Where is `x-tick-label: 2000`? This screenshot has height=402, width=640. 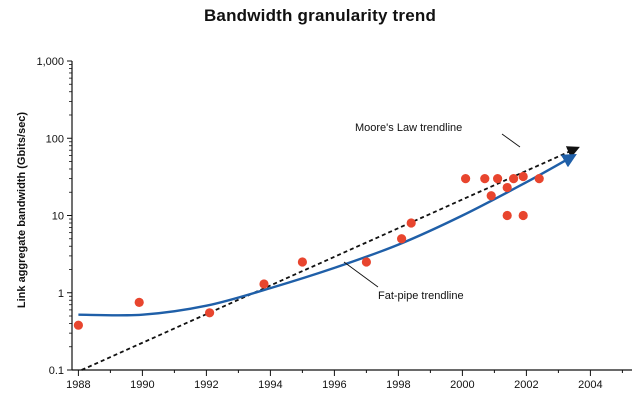
x-tick-label: 2000 is located at coordinates (462, 385).